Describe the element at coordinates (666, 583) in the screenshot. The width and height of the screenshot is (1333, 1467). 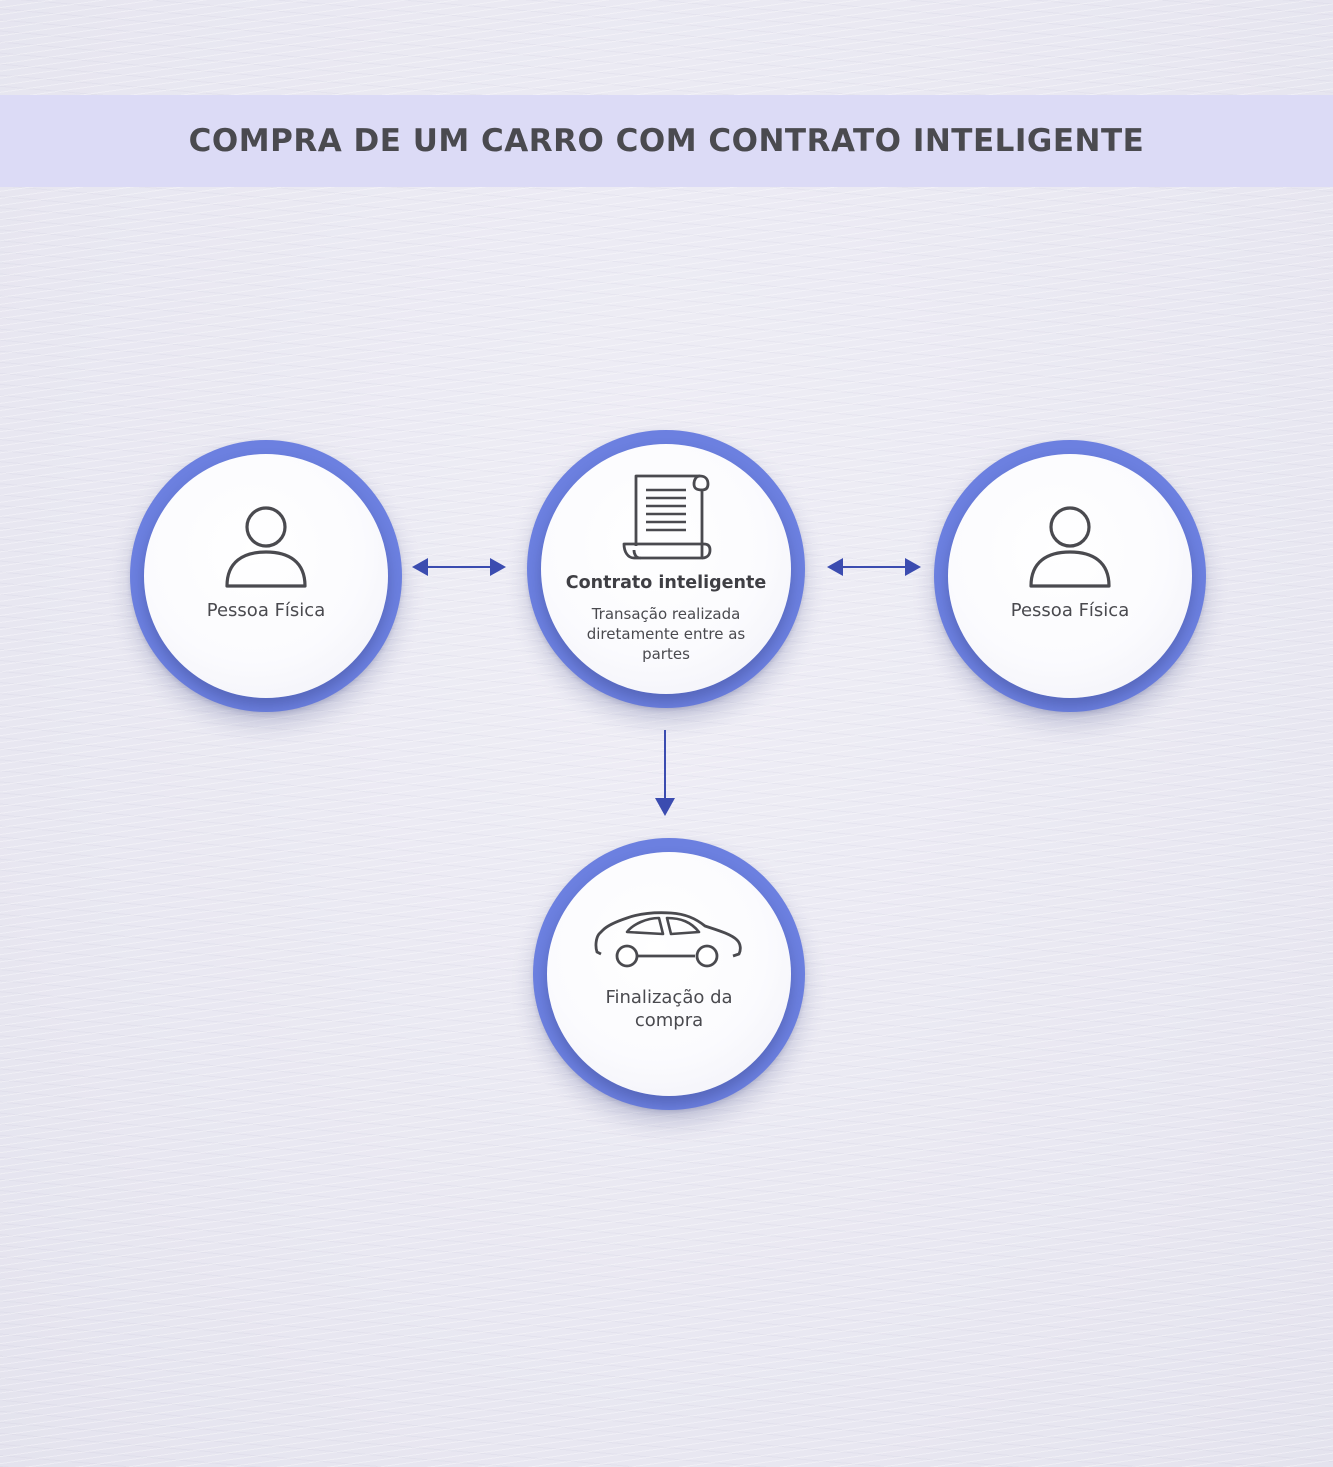
I see `node-center-label: Contrato inteligente` at that location.